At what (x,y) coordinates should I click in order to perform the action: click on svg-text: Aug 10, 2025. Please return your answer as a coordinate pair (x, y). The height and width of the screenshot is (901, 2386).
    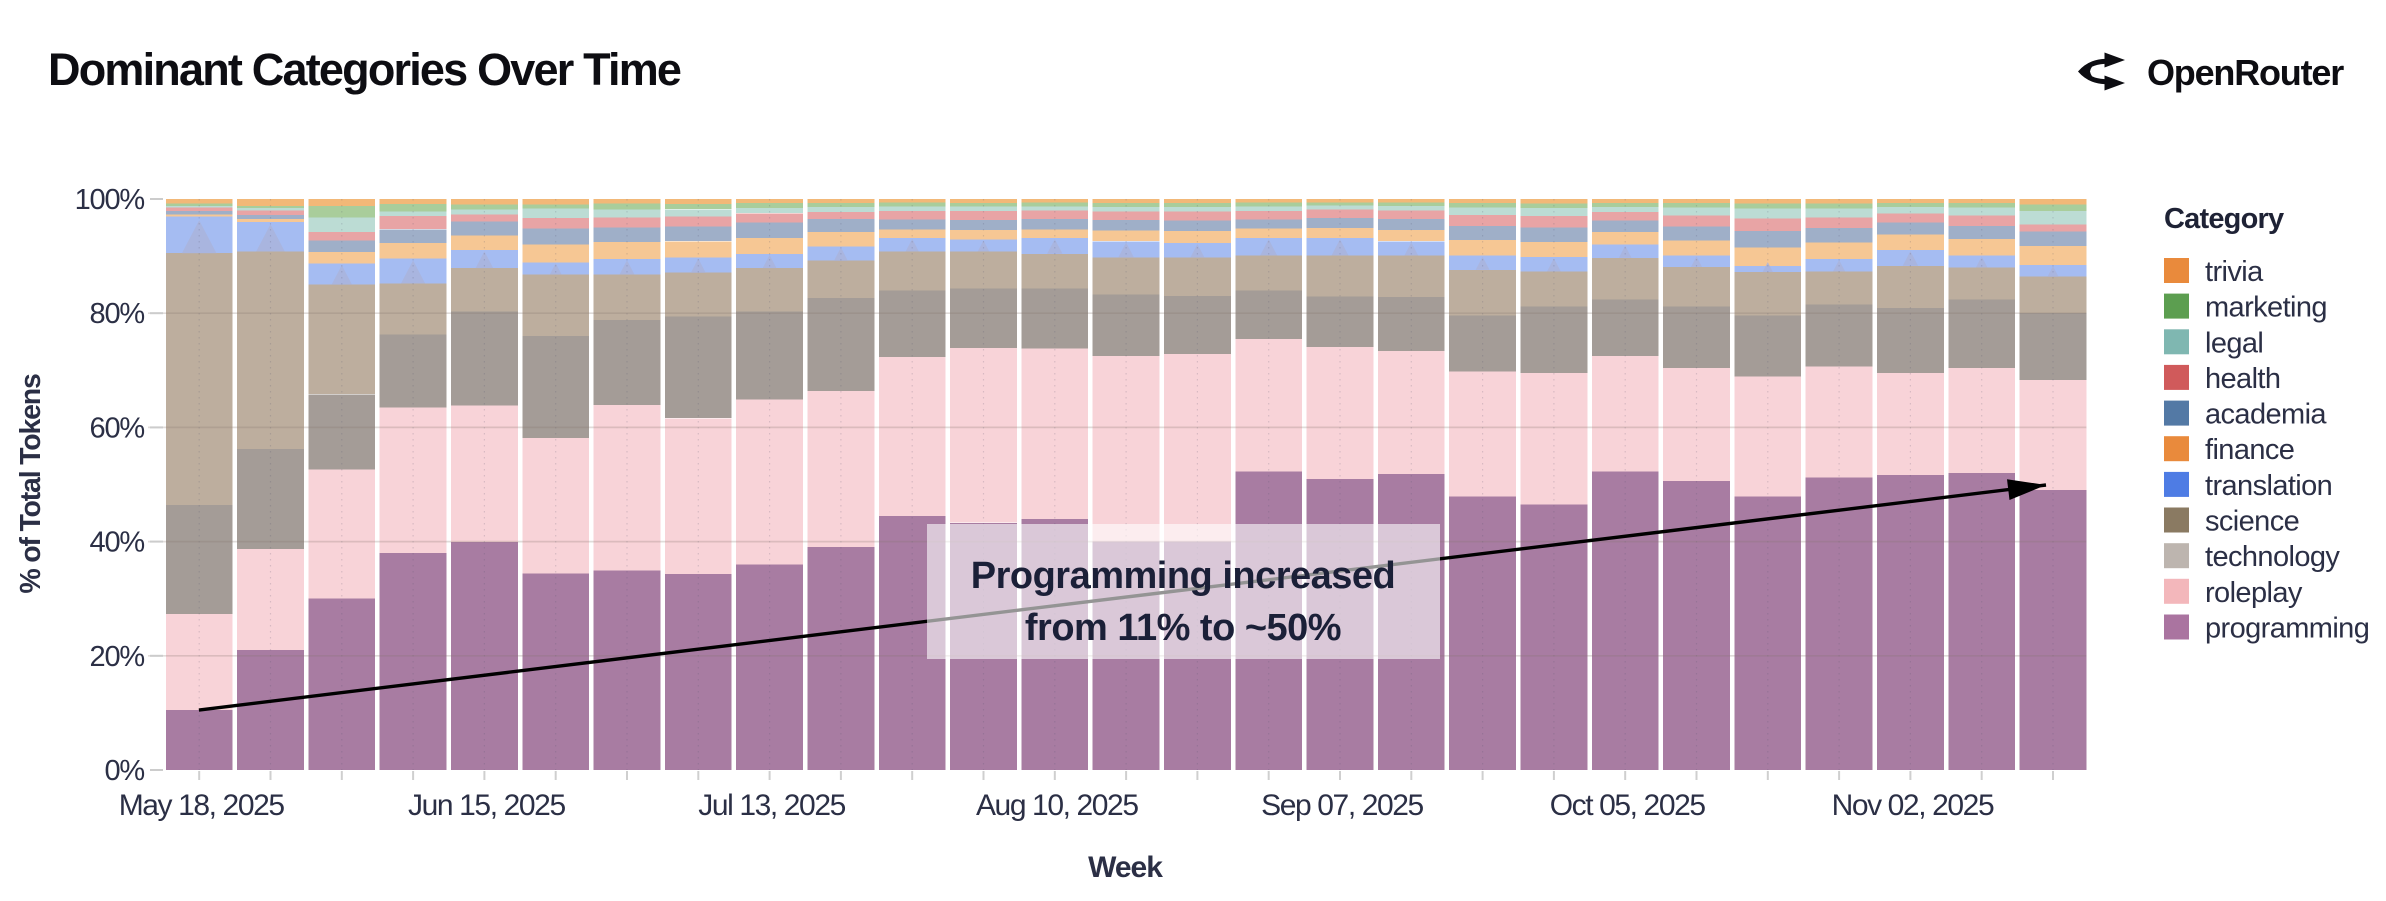
    Looking at the image, I should click on (1057, 805).